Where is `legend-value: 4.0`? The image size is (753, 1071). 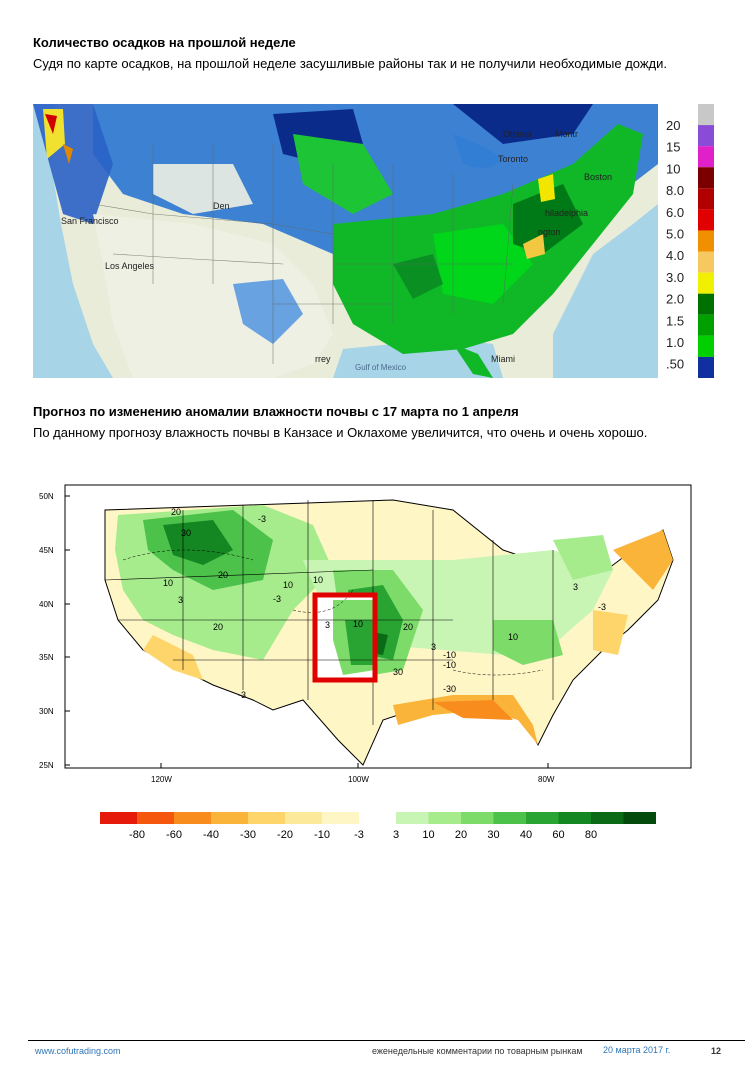 legend-value: 4.0 is located at coordinates (675, 255).